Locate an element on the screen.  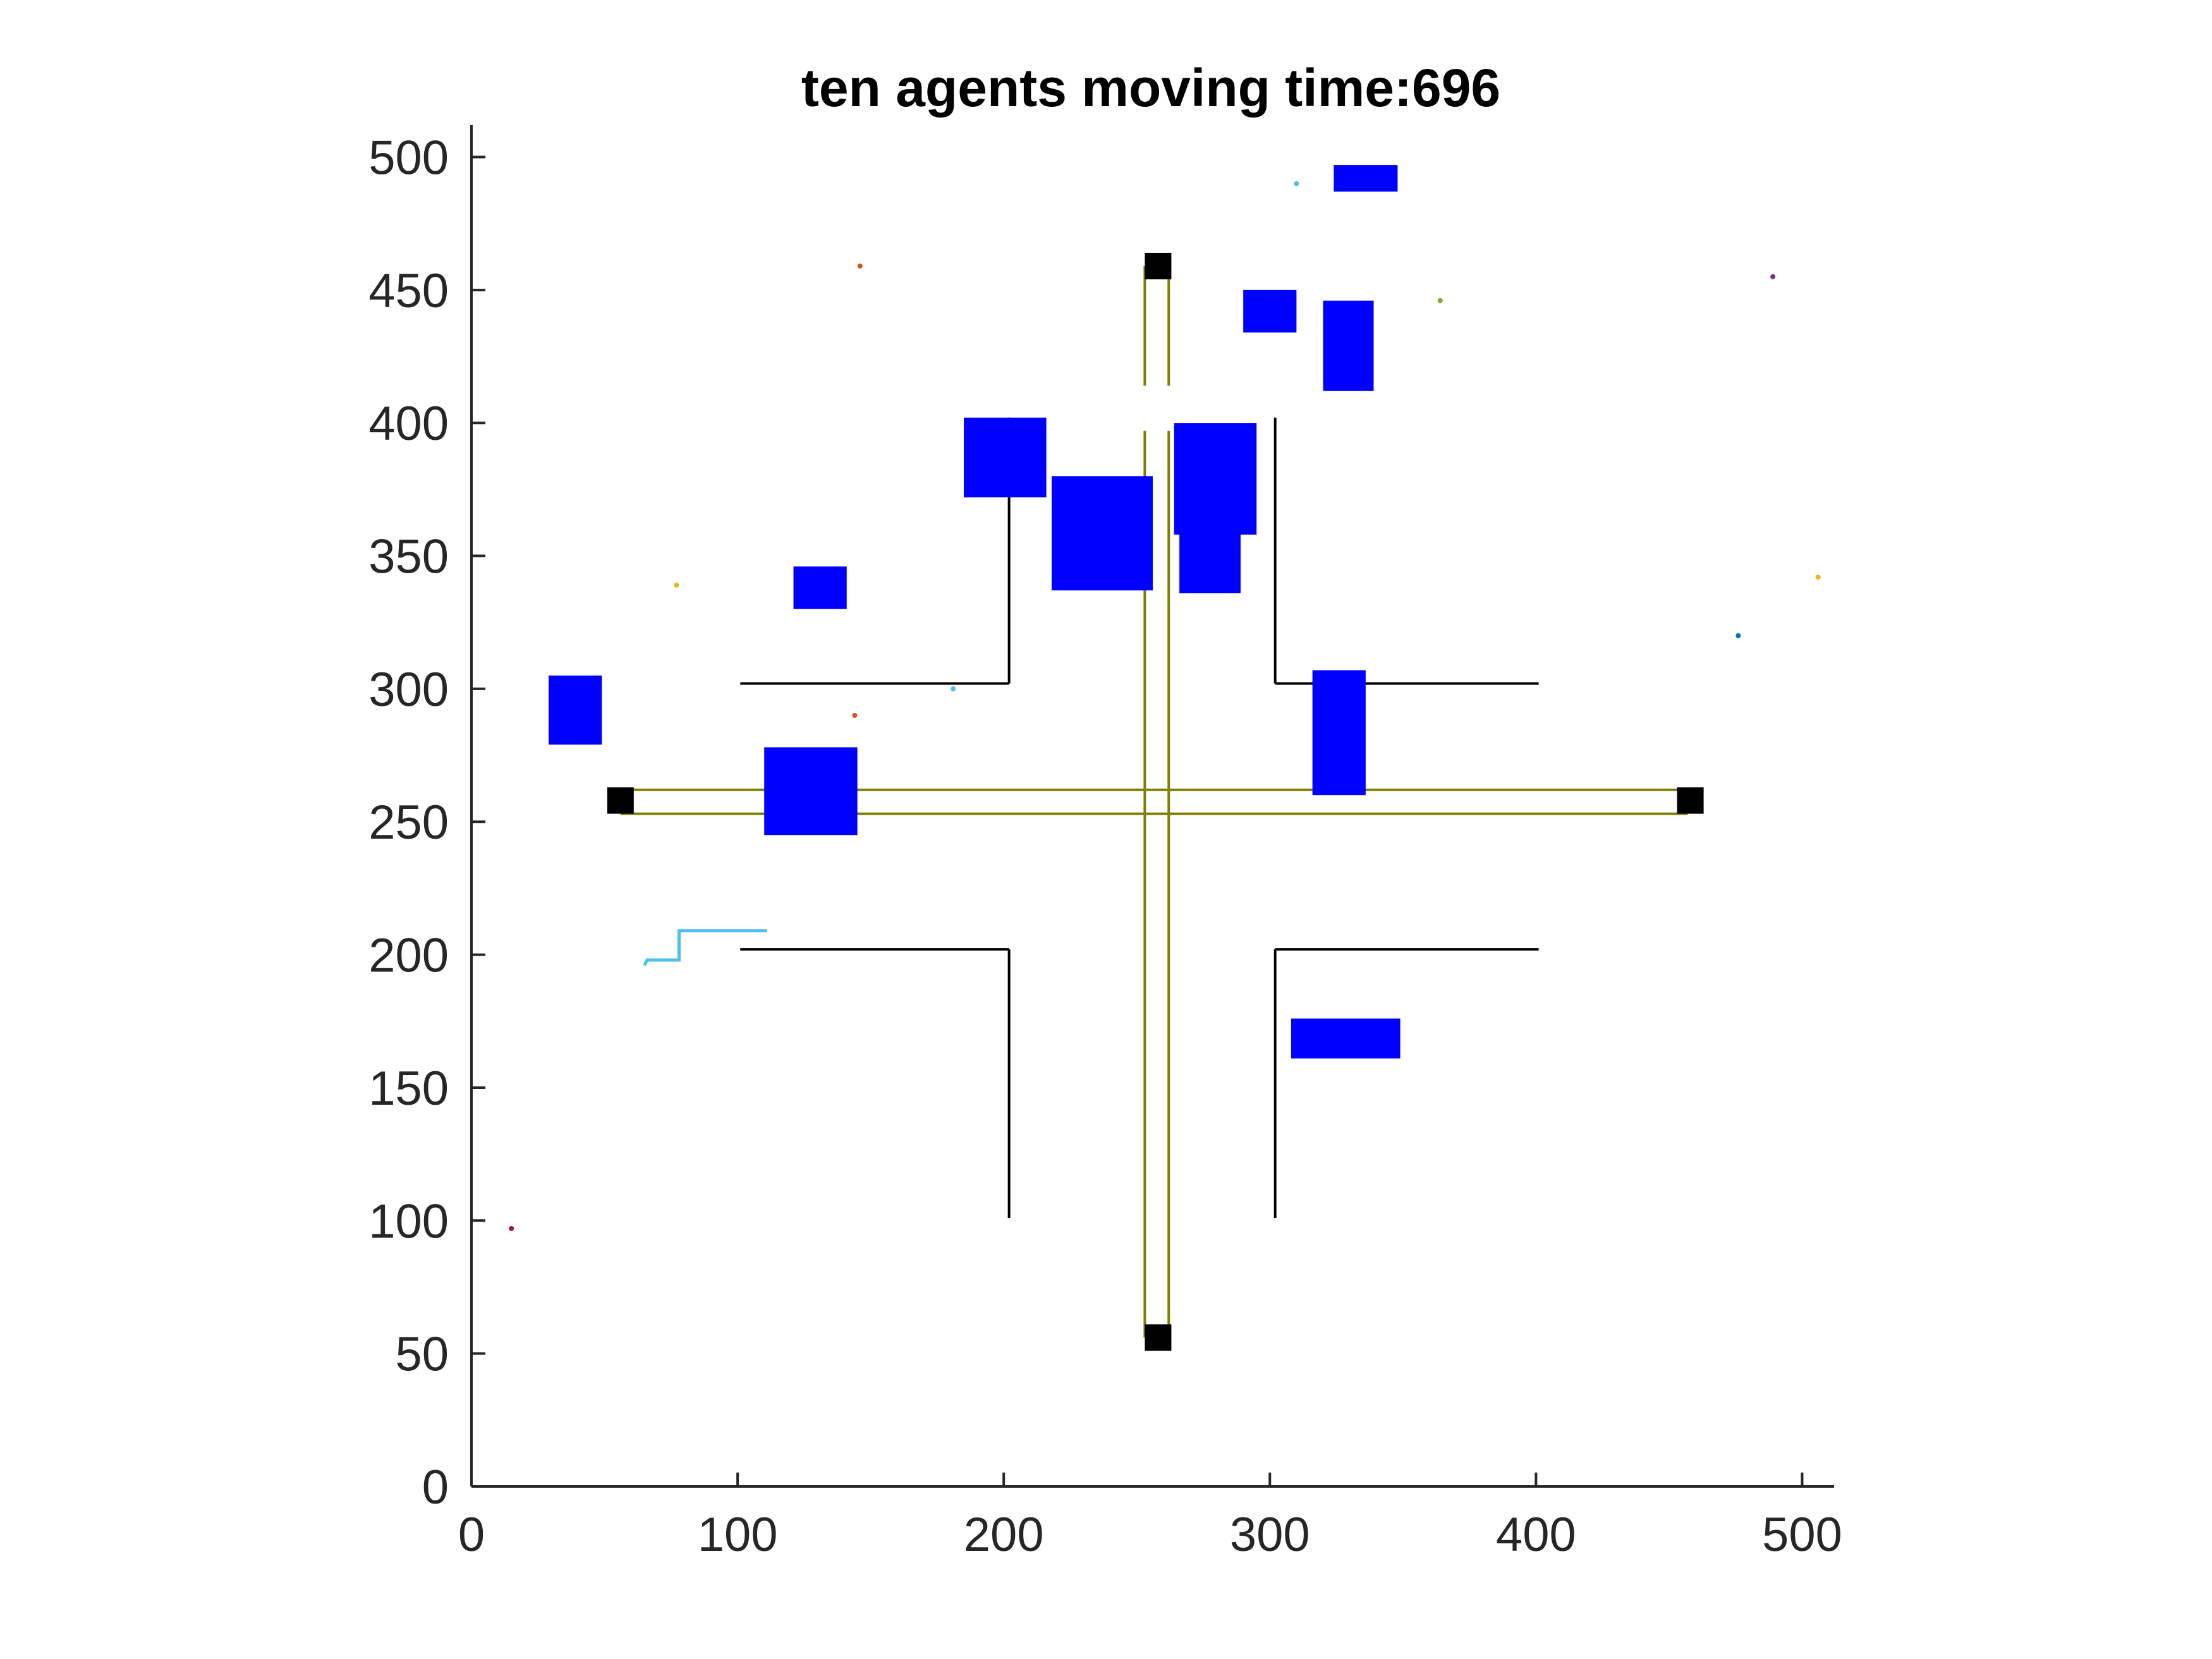
chart-title: ten agents moving time:696 is located at coordinates (1150, 88).